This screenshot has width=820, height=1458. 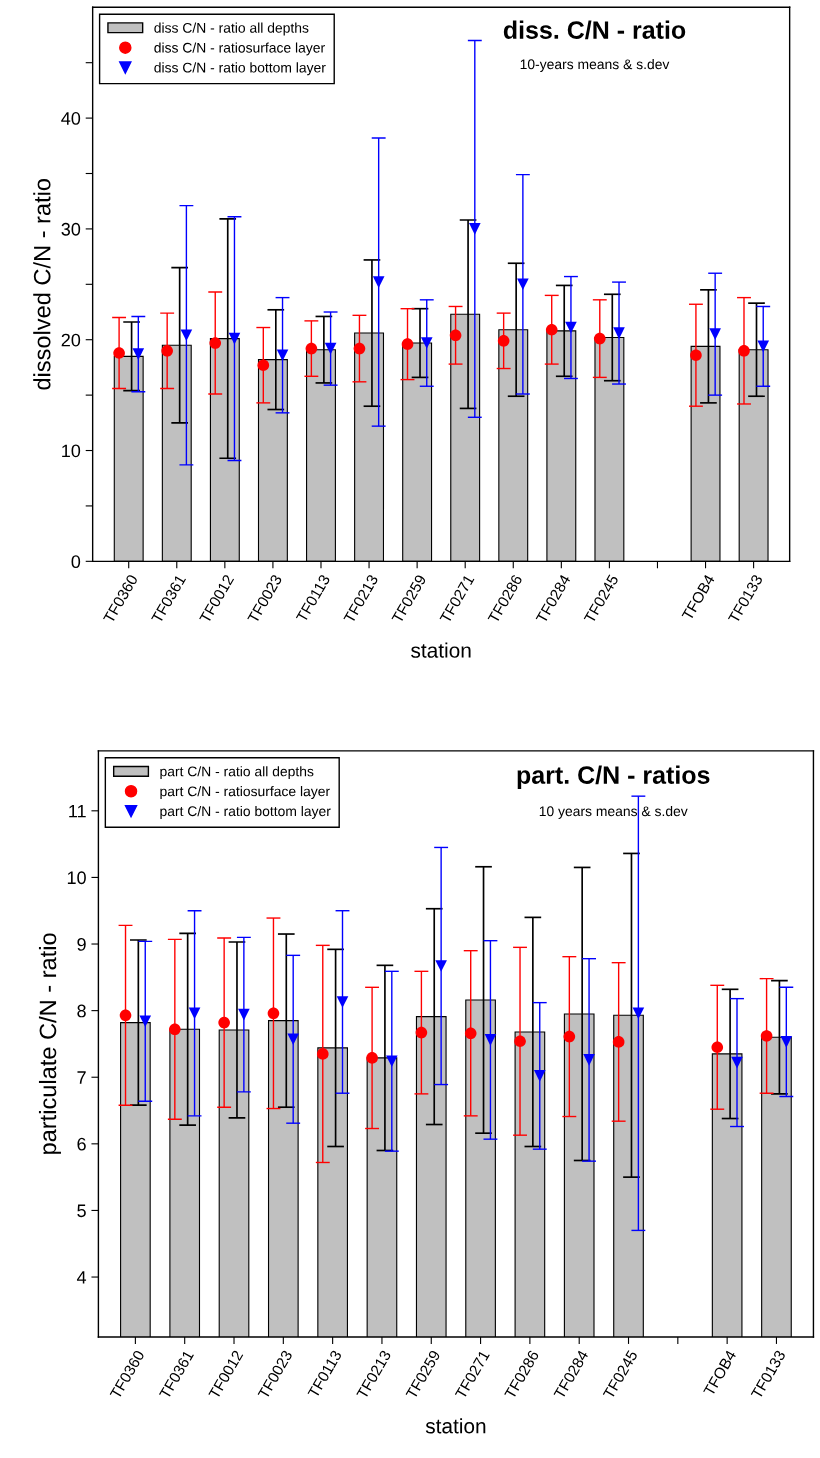 What do you see at coordinates (71, 229) in the screenshot?
I see `y-tick-label: 30` at bounding box center [71, 229].